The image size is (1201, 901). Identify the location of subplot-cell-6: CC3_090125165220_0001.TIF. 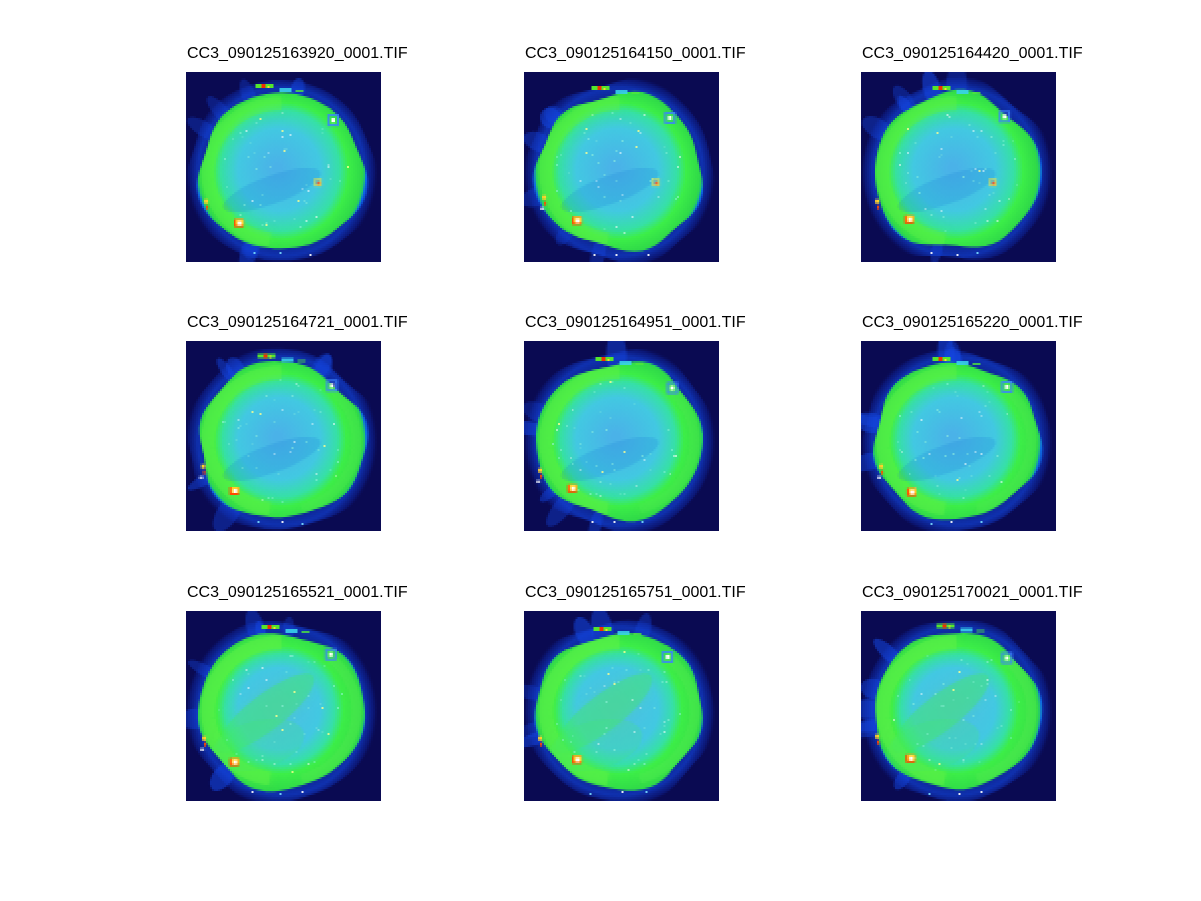
(972, 422).